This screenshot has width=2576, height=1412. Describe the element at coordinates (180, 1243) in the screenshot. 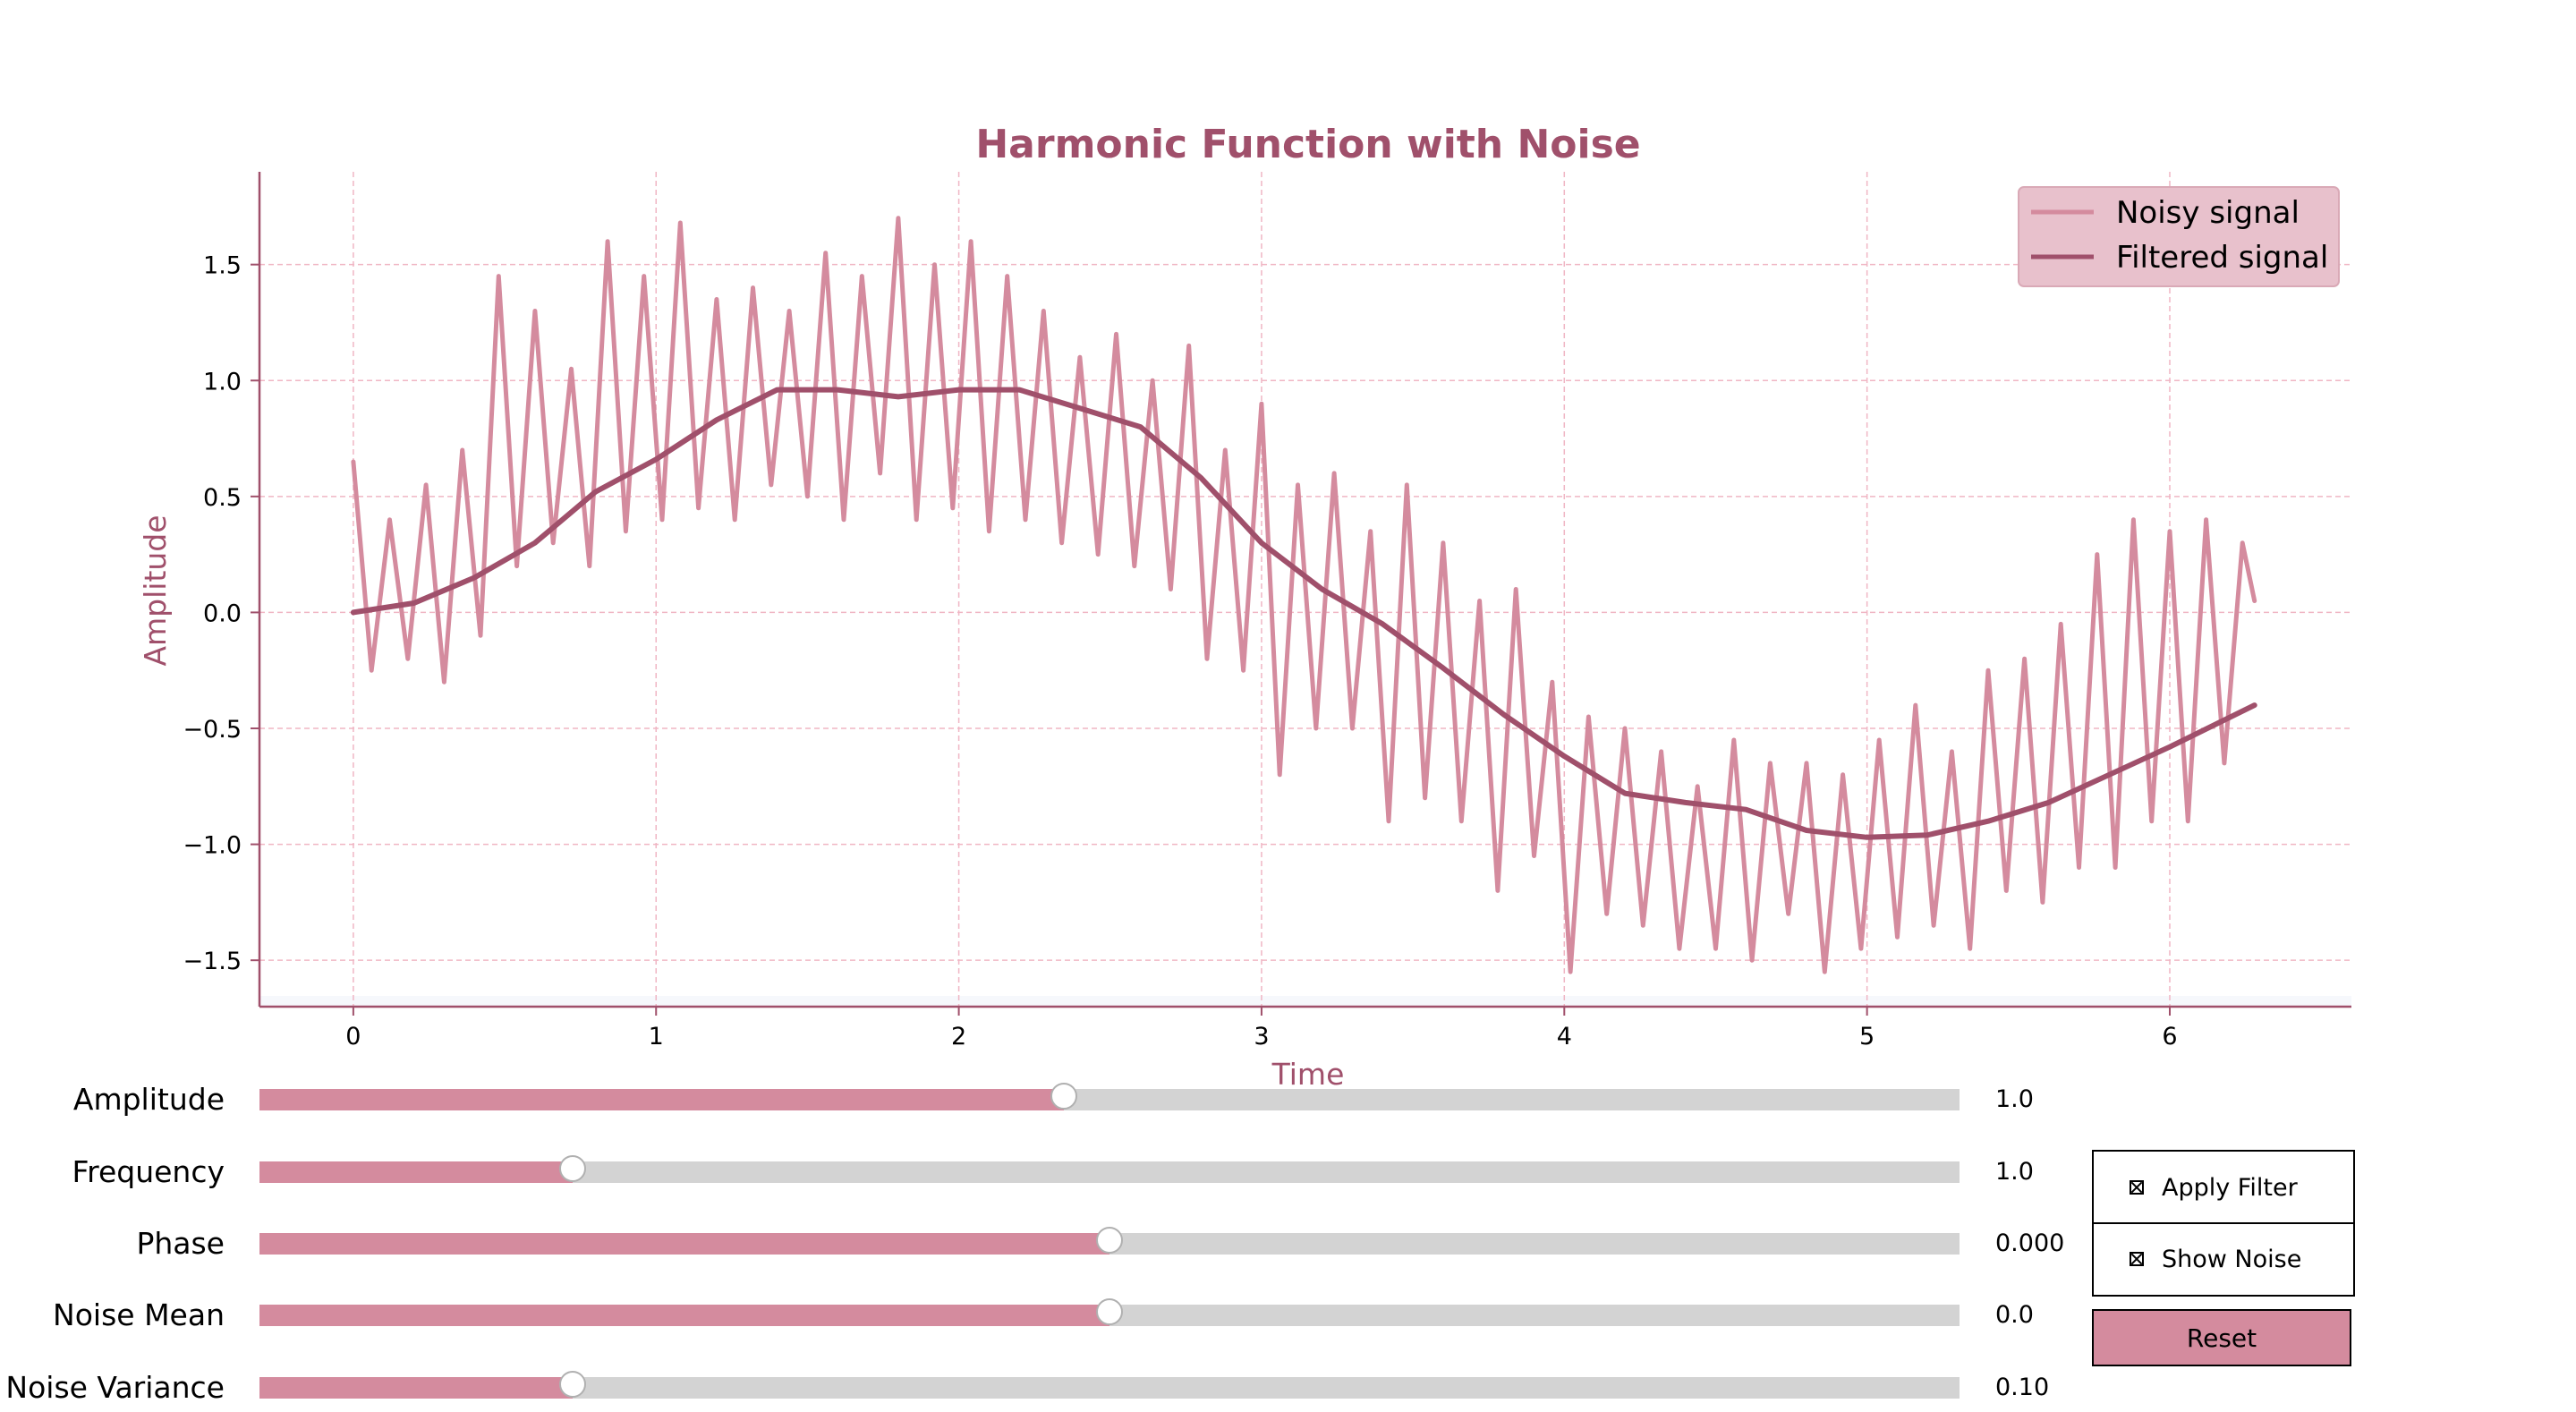

I see `slider-label-phase: Phase` at that location.